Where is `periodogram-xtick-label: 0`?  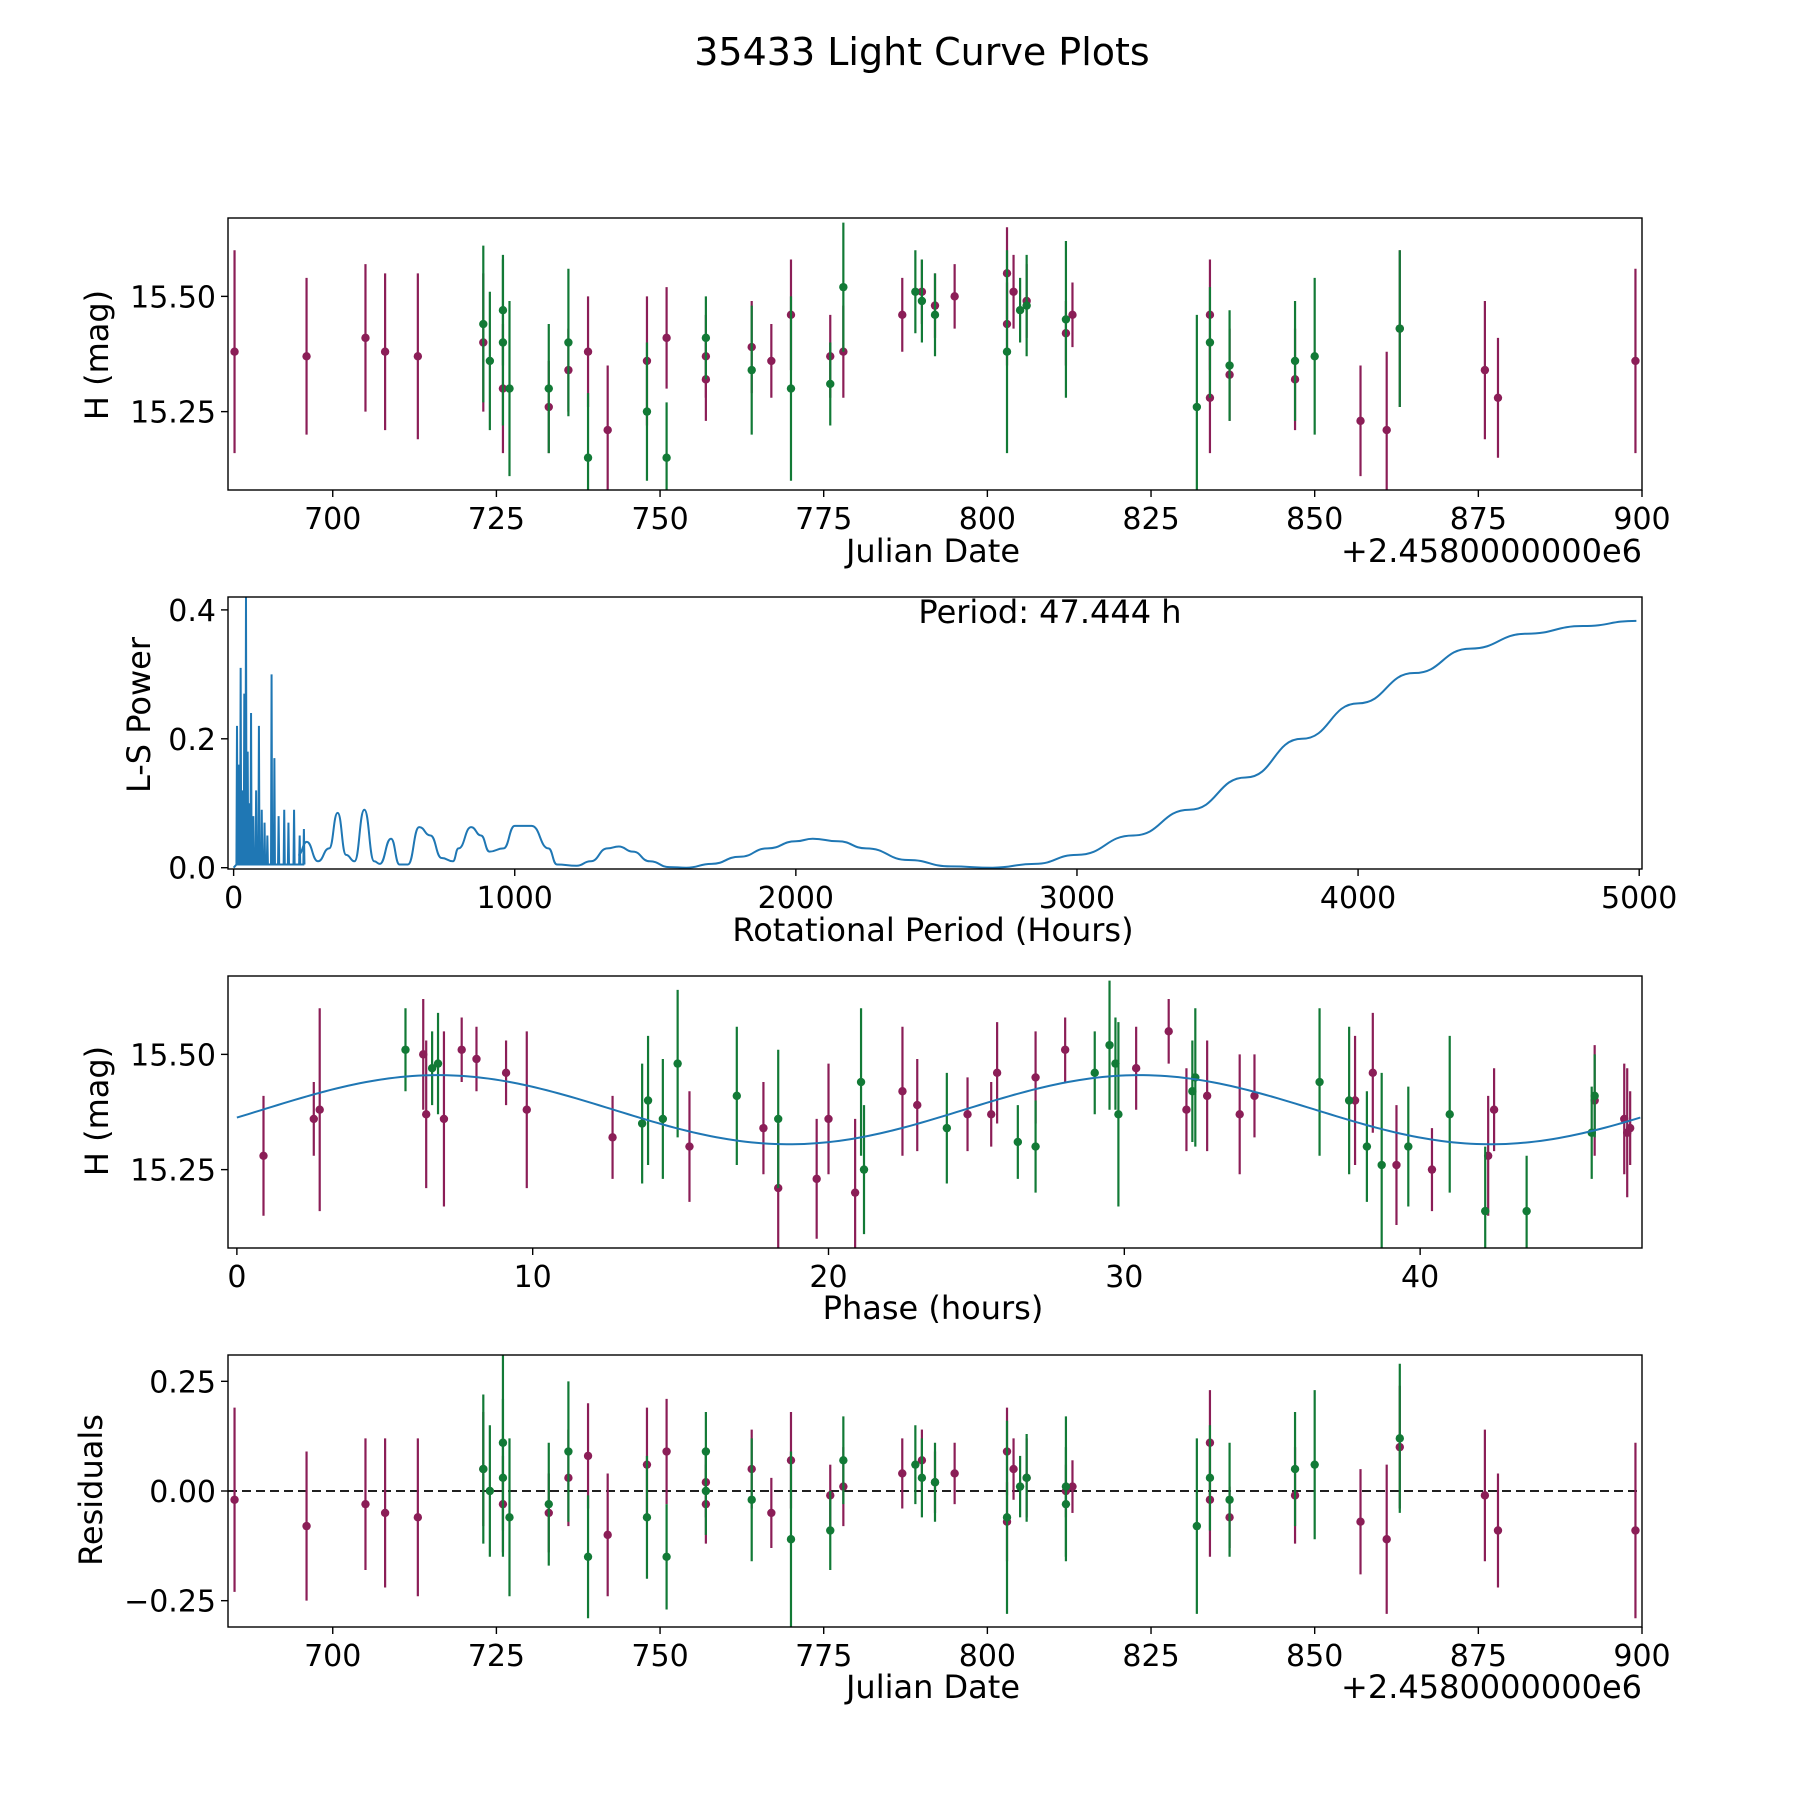
periodogram-xtick-label: 0 is located at coordinates (233, 898).